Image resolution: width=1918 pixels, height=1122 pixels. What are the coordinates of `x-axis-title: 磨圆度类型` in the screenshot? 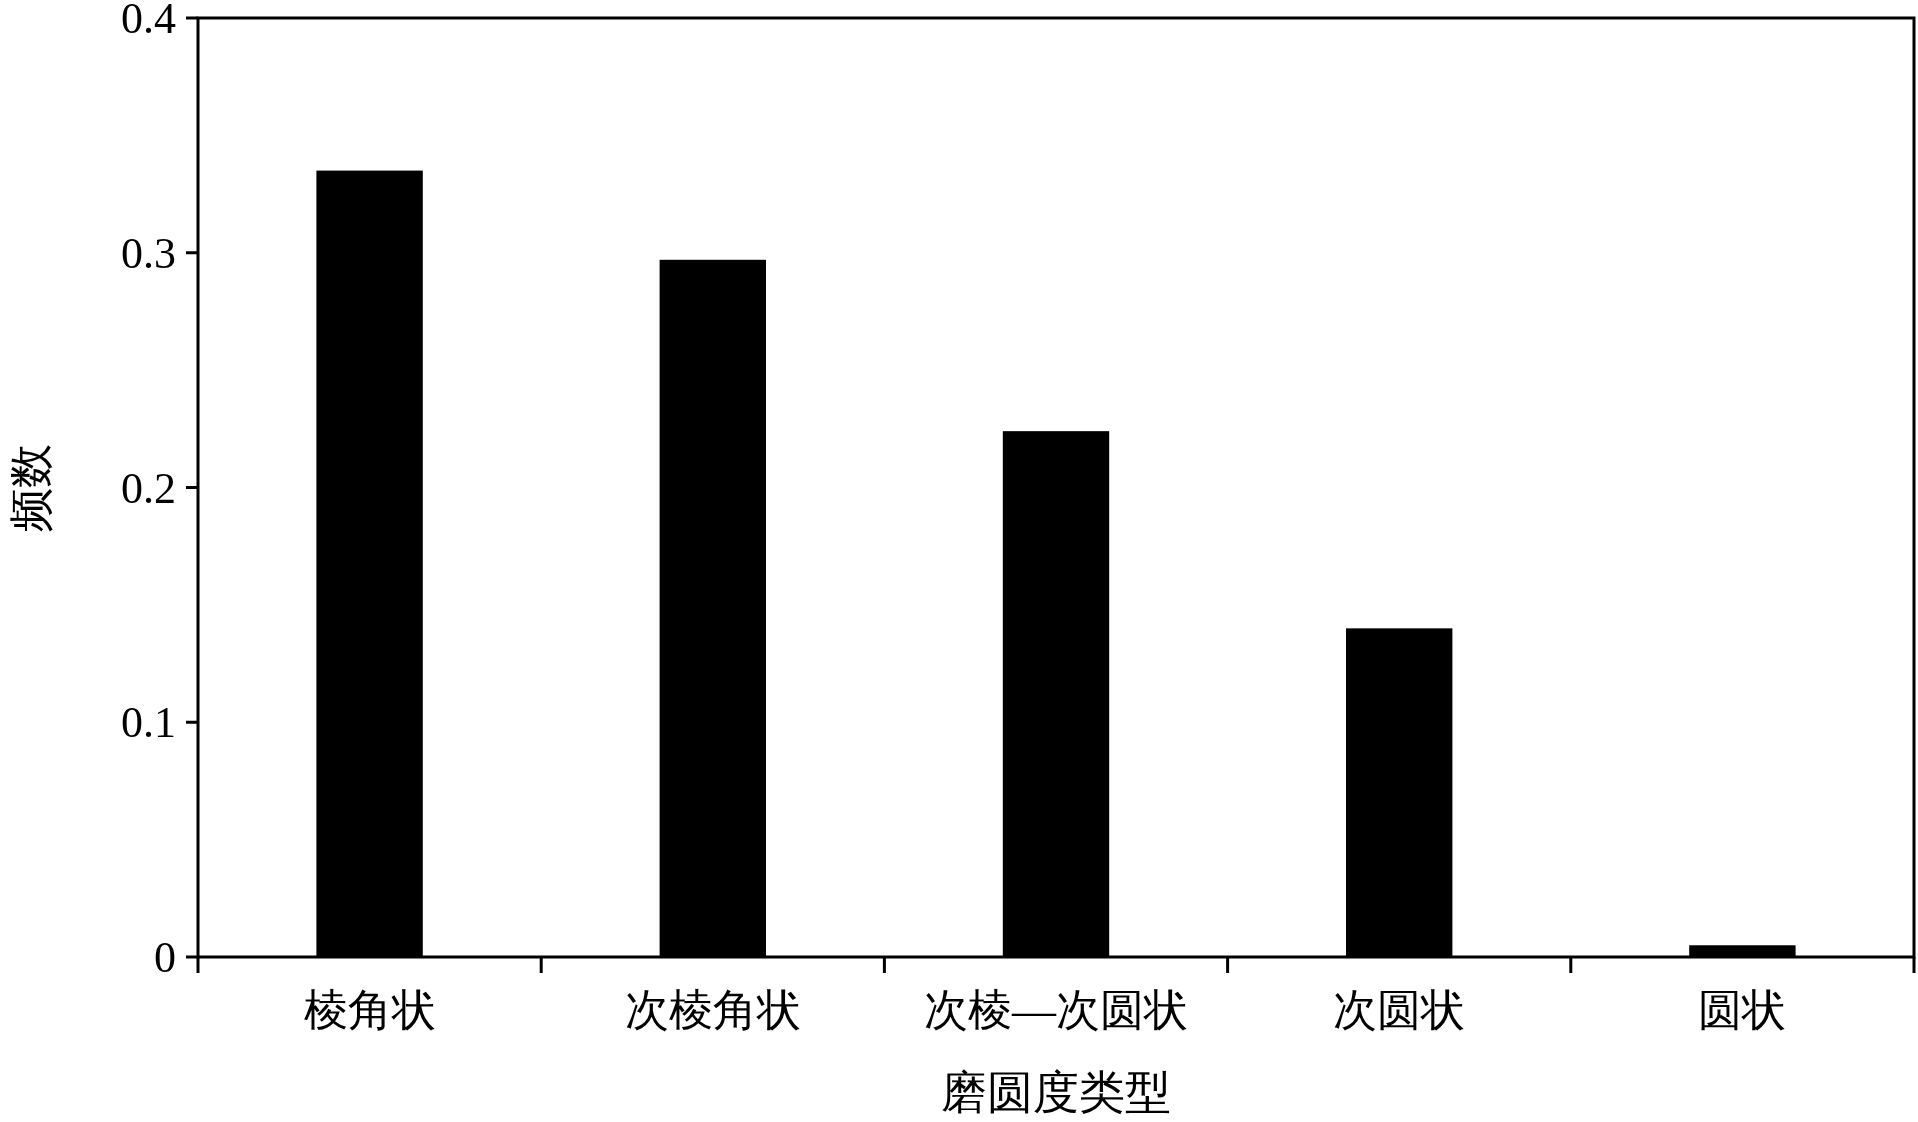 It's located at (1056, 1092).